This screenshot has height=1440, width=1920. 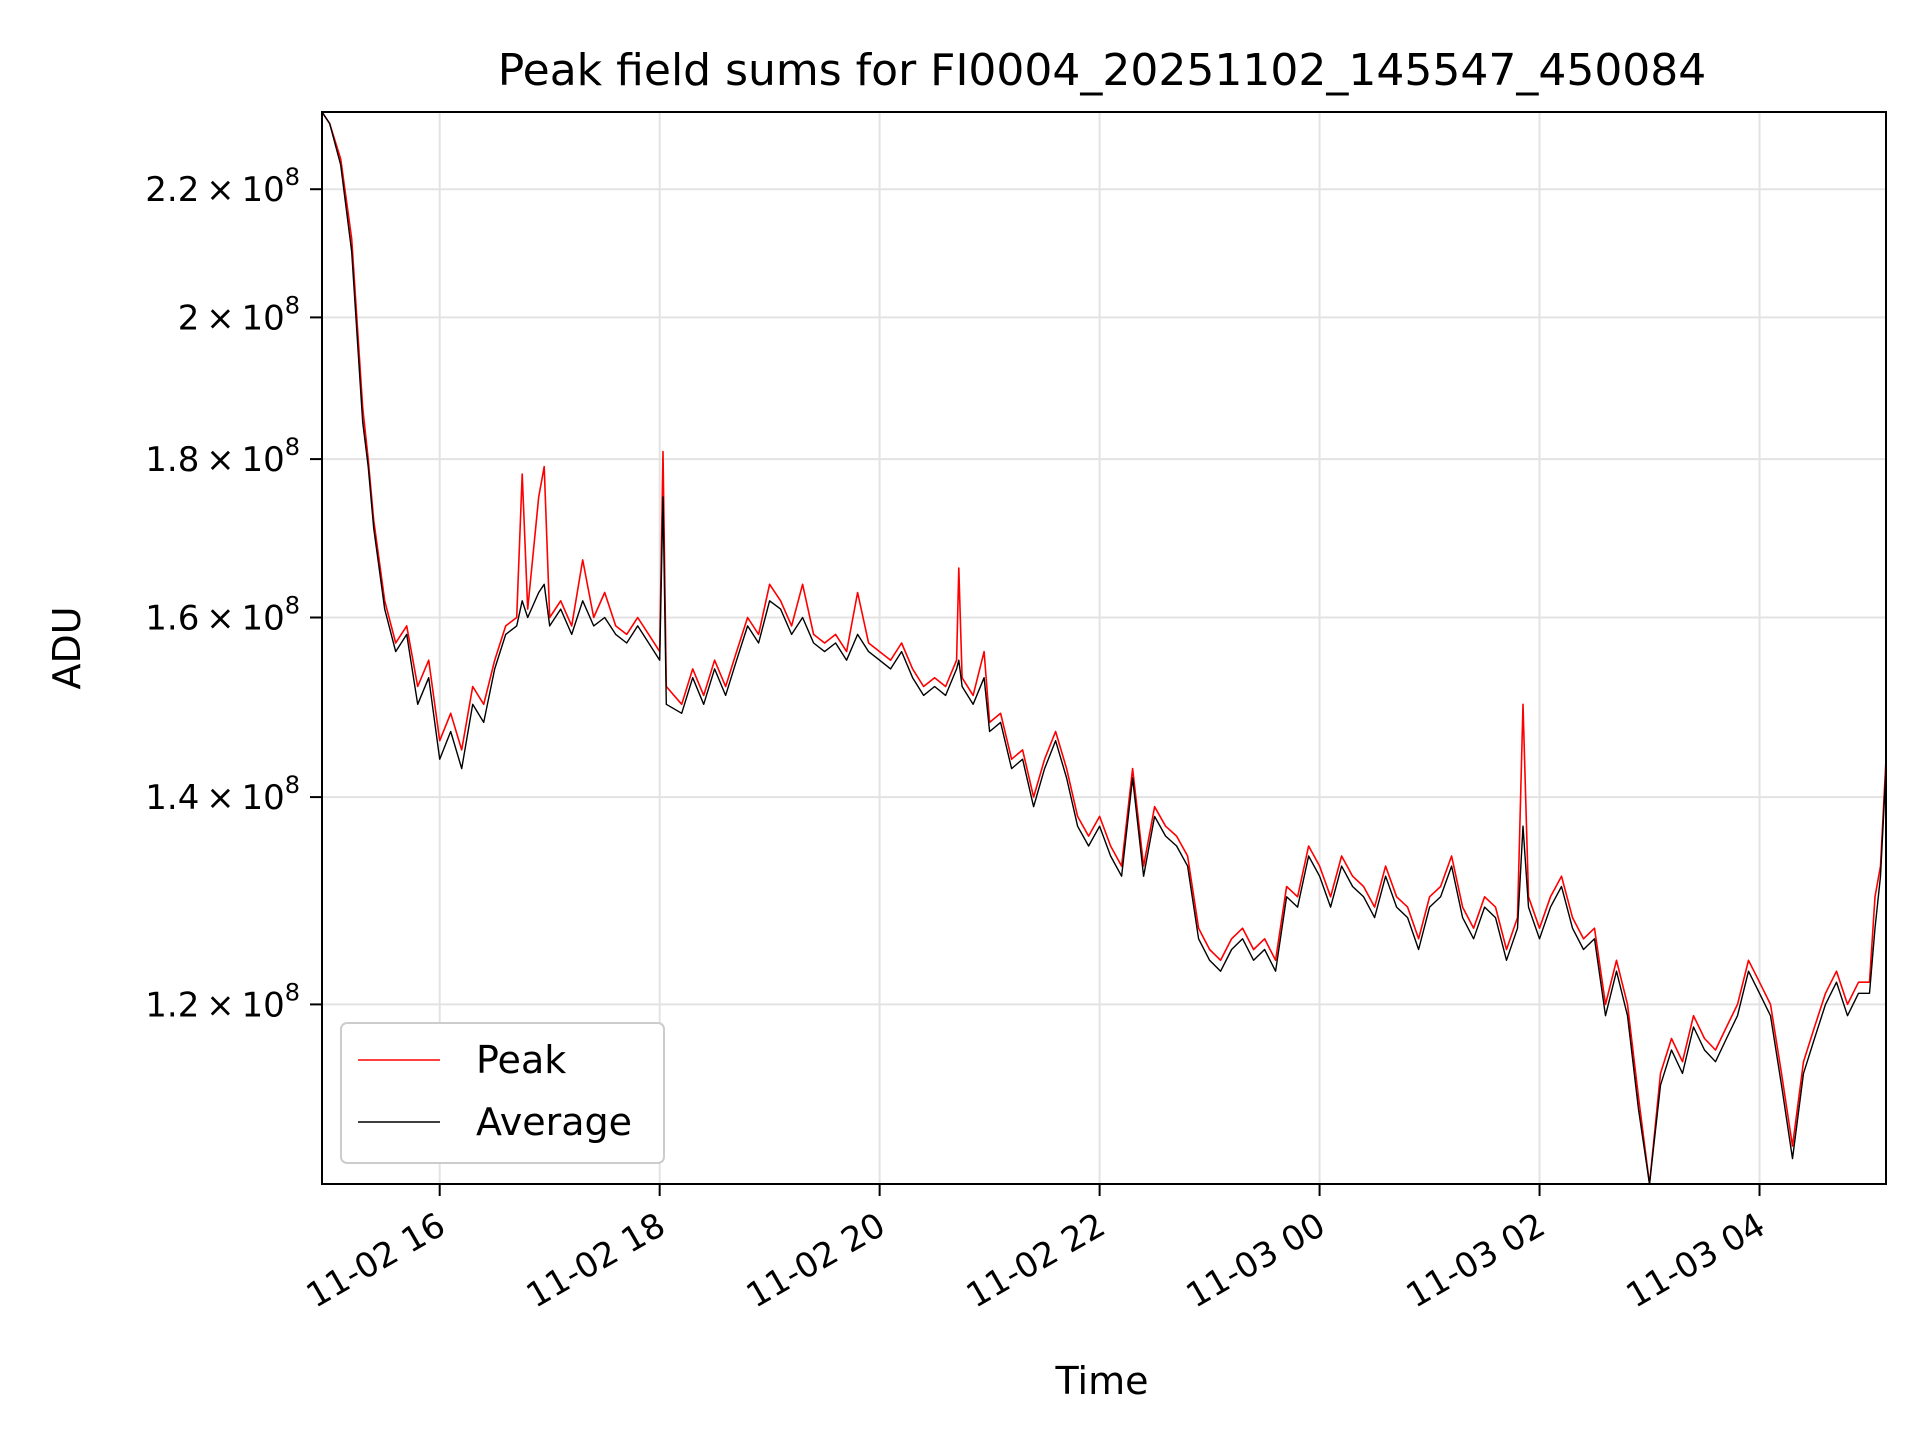 I want to click on y-tick-mantissa: 1.2, so click(x=172, y=1005).